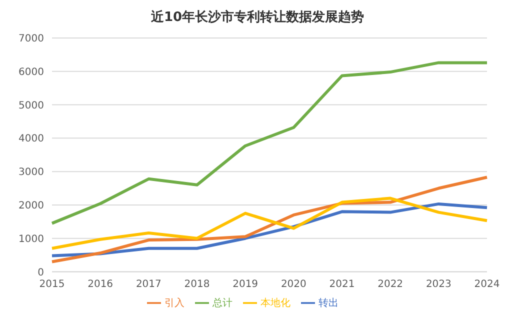 The height and width of the screenshot is (322, 515). I want to click on y-tick-label: 3000, so click(31, 172).